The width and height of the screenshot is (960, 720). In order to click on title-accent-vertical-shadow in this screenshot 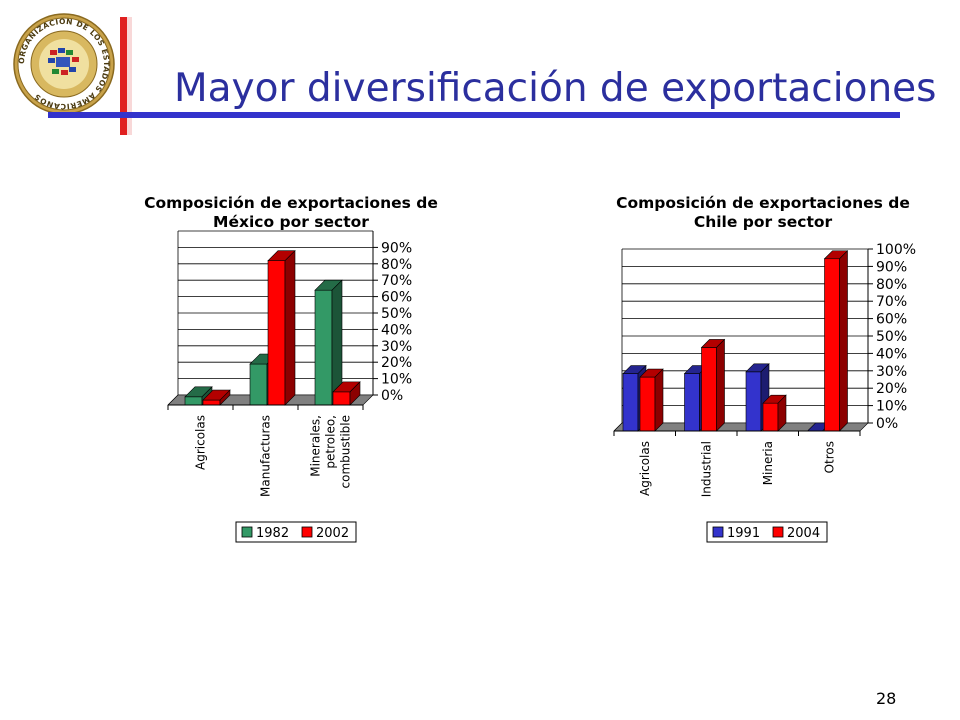, I will do `click(129, 76)`.